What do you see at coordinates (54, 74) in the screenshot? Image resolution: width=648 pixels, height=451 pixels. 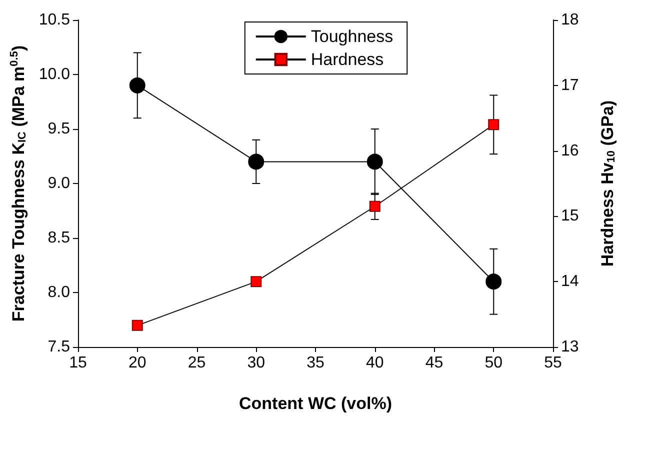 I see `y-tick-label: 10.0` at bounding box center [54, 74].